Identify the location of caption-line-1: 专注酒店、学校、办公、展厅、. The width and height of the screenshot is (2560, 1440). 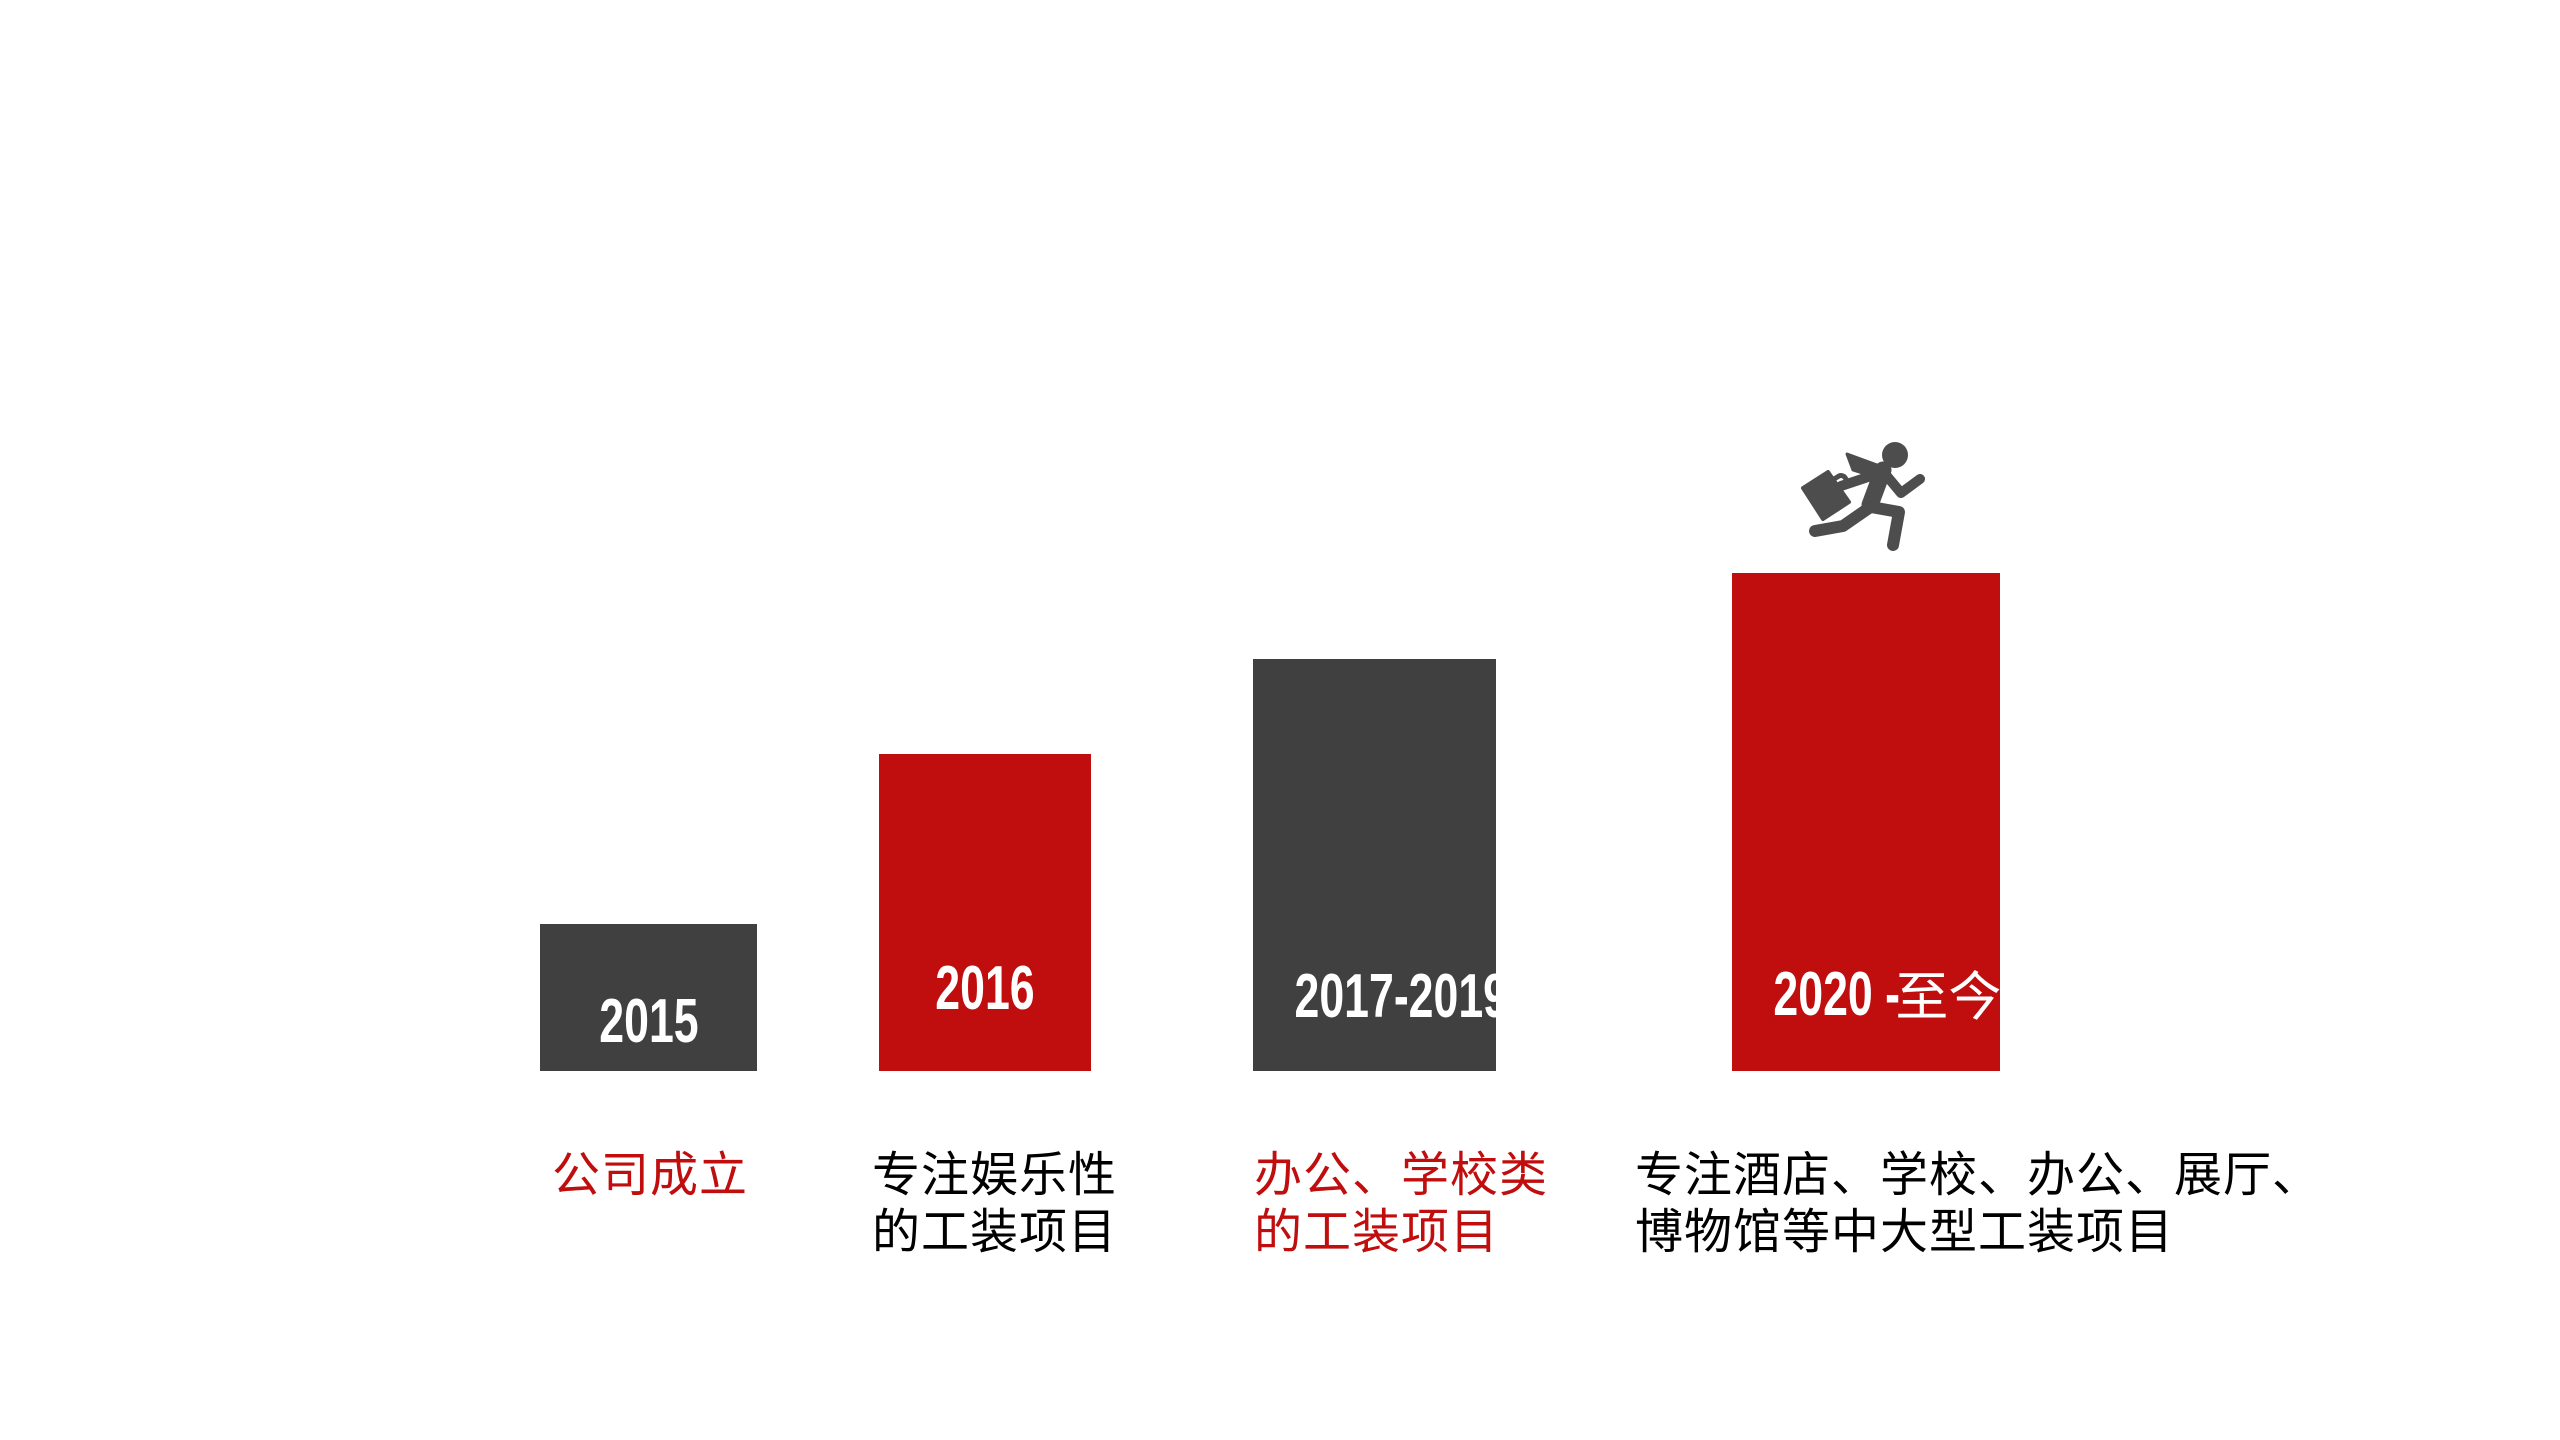
(1978, 1175).